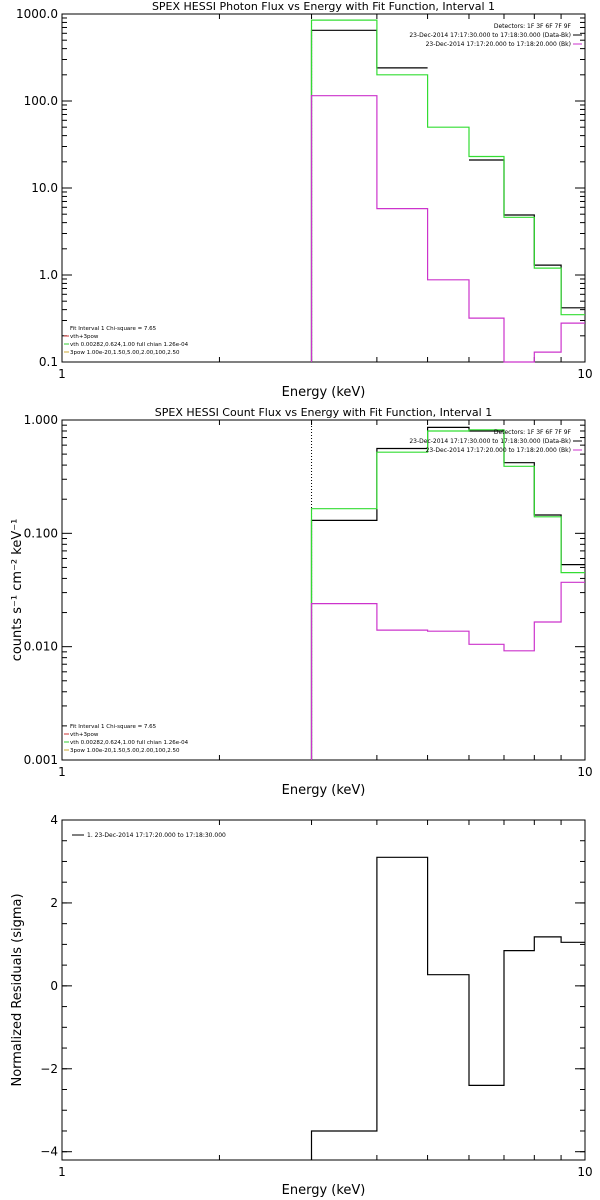 The height and width of the screenshot is (1200, 600). I want to click on y-tick-label: 1.0, so click(48, 275).